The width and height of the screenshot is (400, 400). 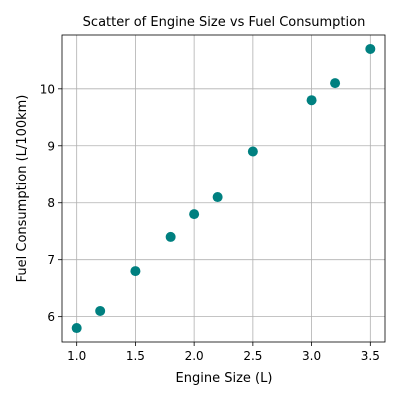 What do you see at coordinates (370, 356) in the screenshot?
I see `x-tick-label: 3.5` at bounding box center [370, 356].